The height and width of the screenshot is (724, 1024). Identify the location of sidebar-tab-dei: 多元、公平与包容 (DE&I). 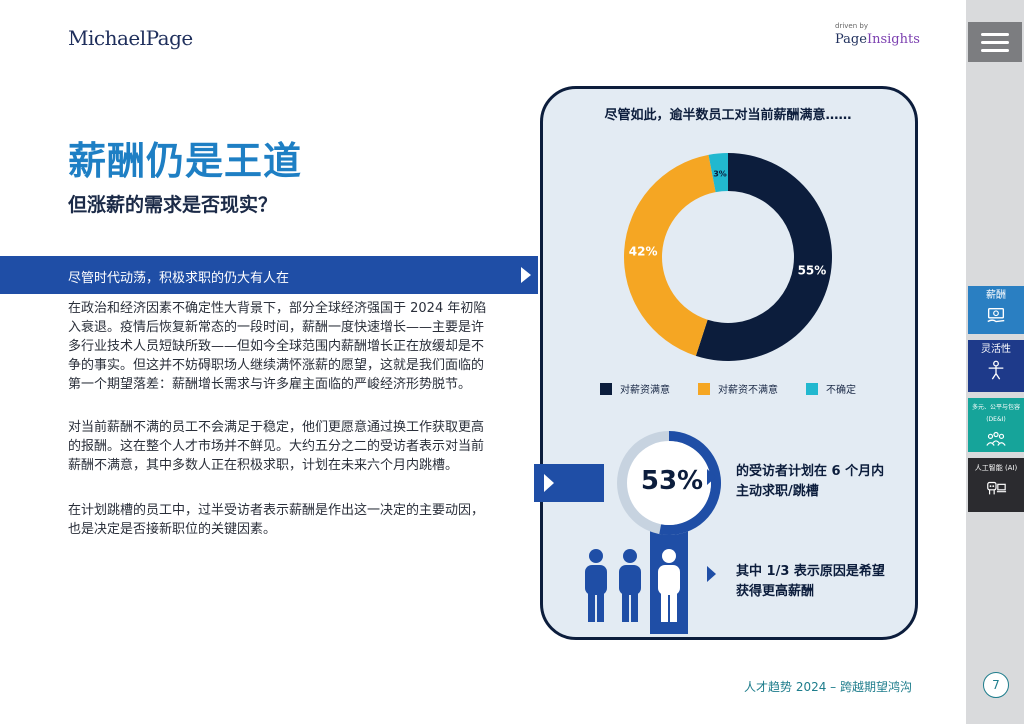
(996, 425).